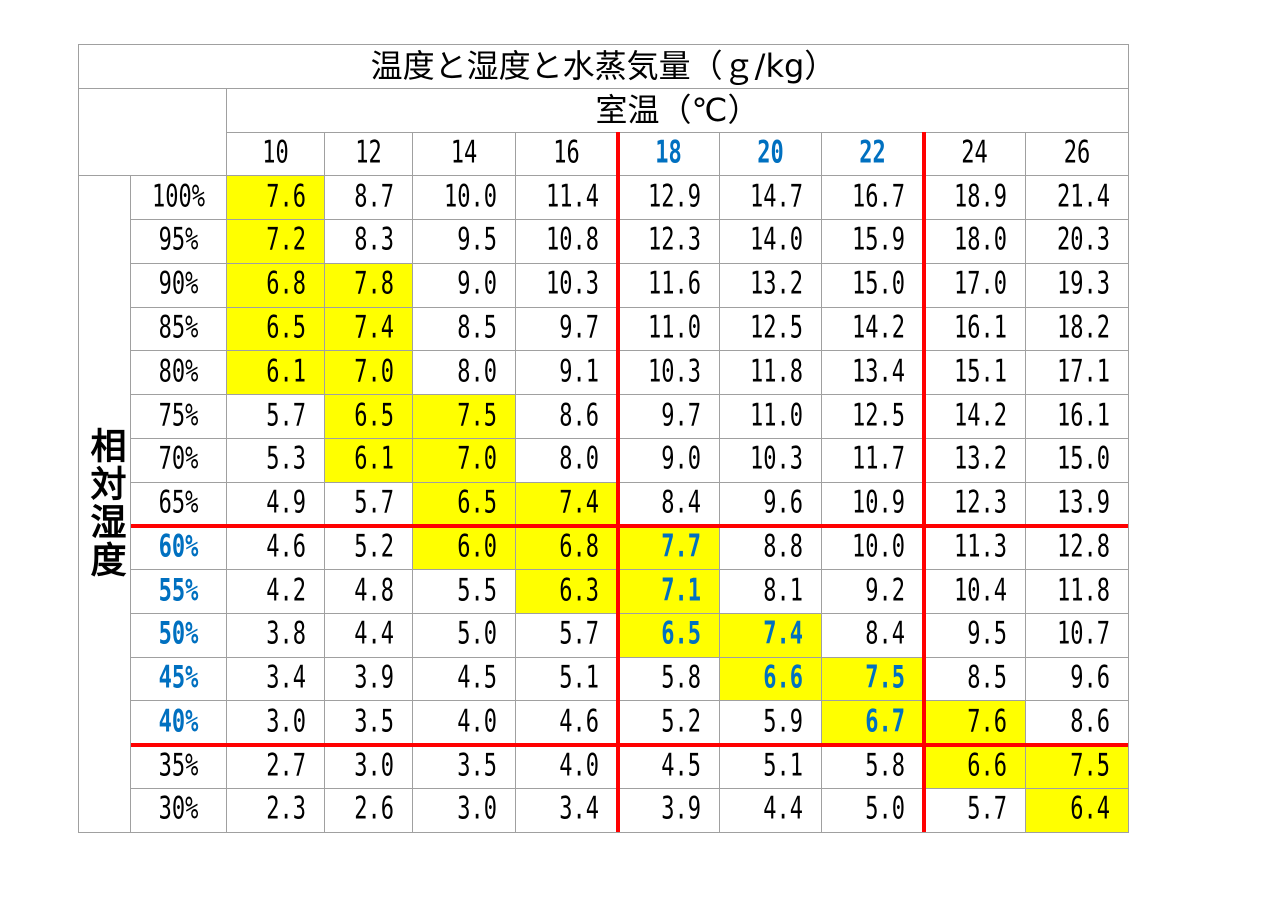 This screenshot has height=905, width=1280. I want to click on row-header-label: 100%, so click(178, 197).